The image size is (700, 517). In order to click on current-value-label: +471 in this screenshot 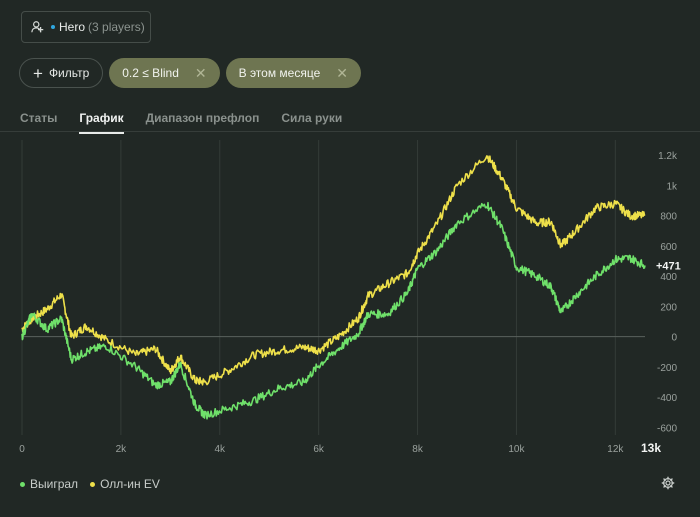, I will do `click(668, 266)`.